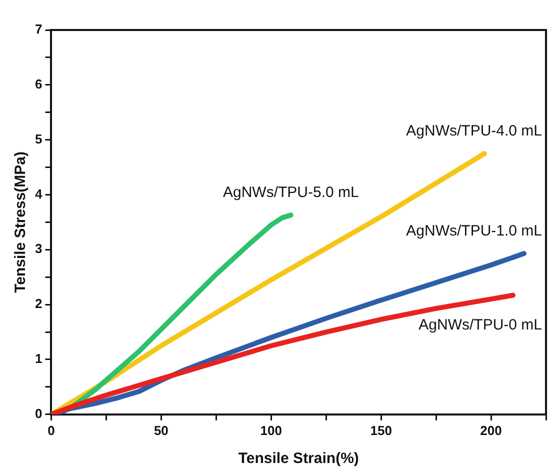  I want to click on x-tick-label: 100, so click(271, 430).